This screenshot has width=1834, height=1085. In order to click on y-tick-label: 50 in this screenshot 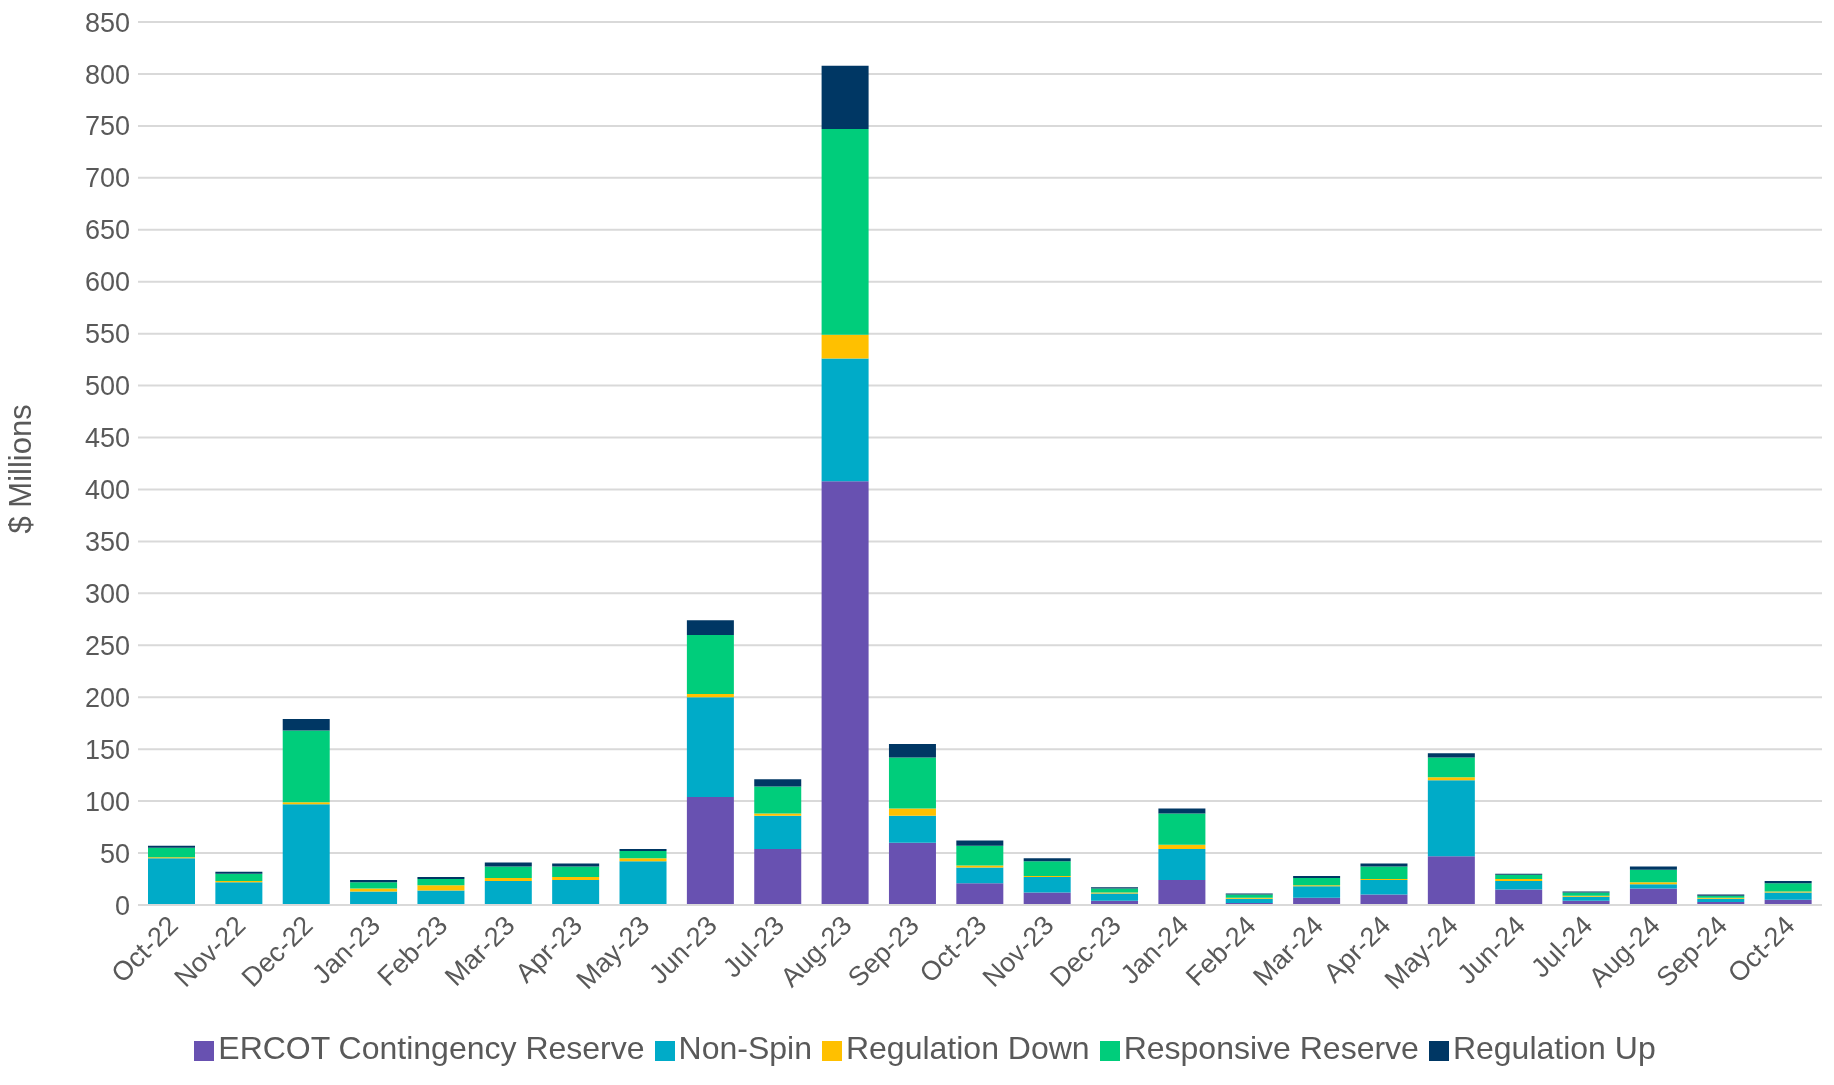, I will do `click(114, 853)`.